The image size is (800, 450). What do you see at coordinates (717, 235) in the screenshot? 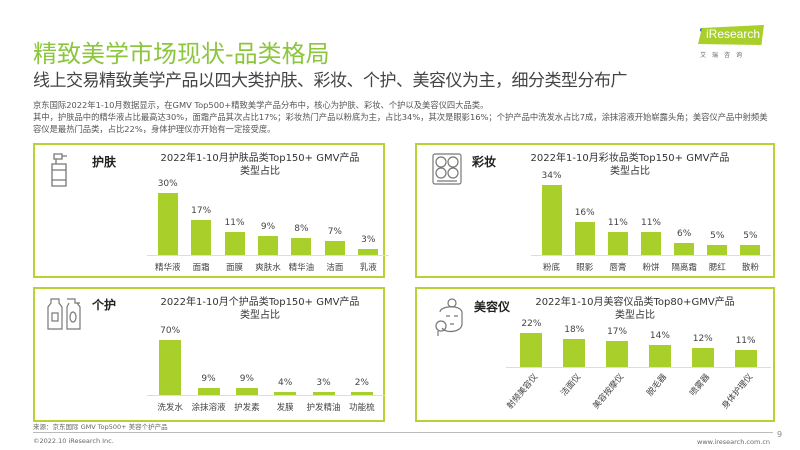
I see `data-label: 5%` at bounding box center [717, 235].